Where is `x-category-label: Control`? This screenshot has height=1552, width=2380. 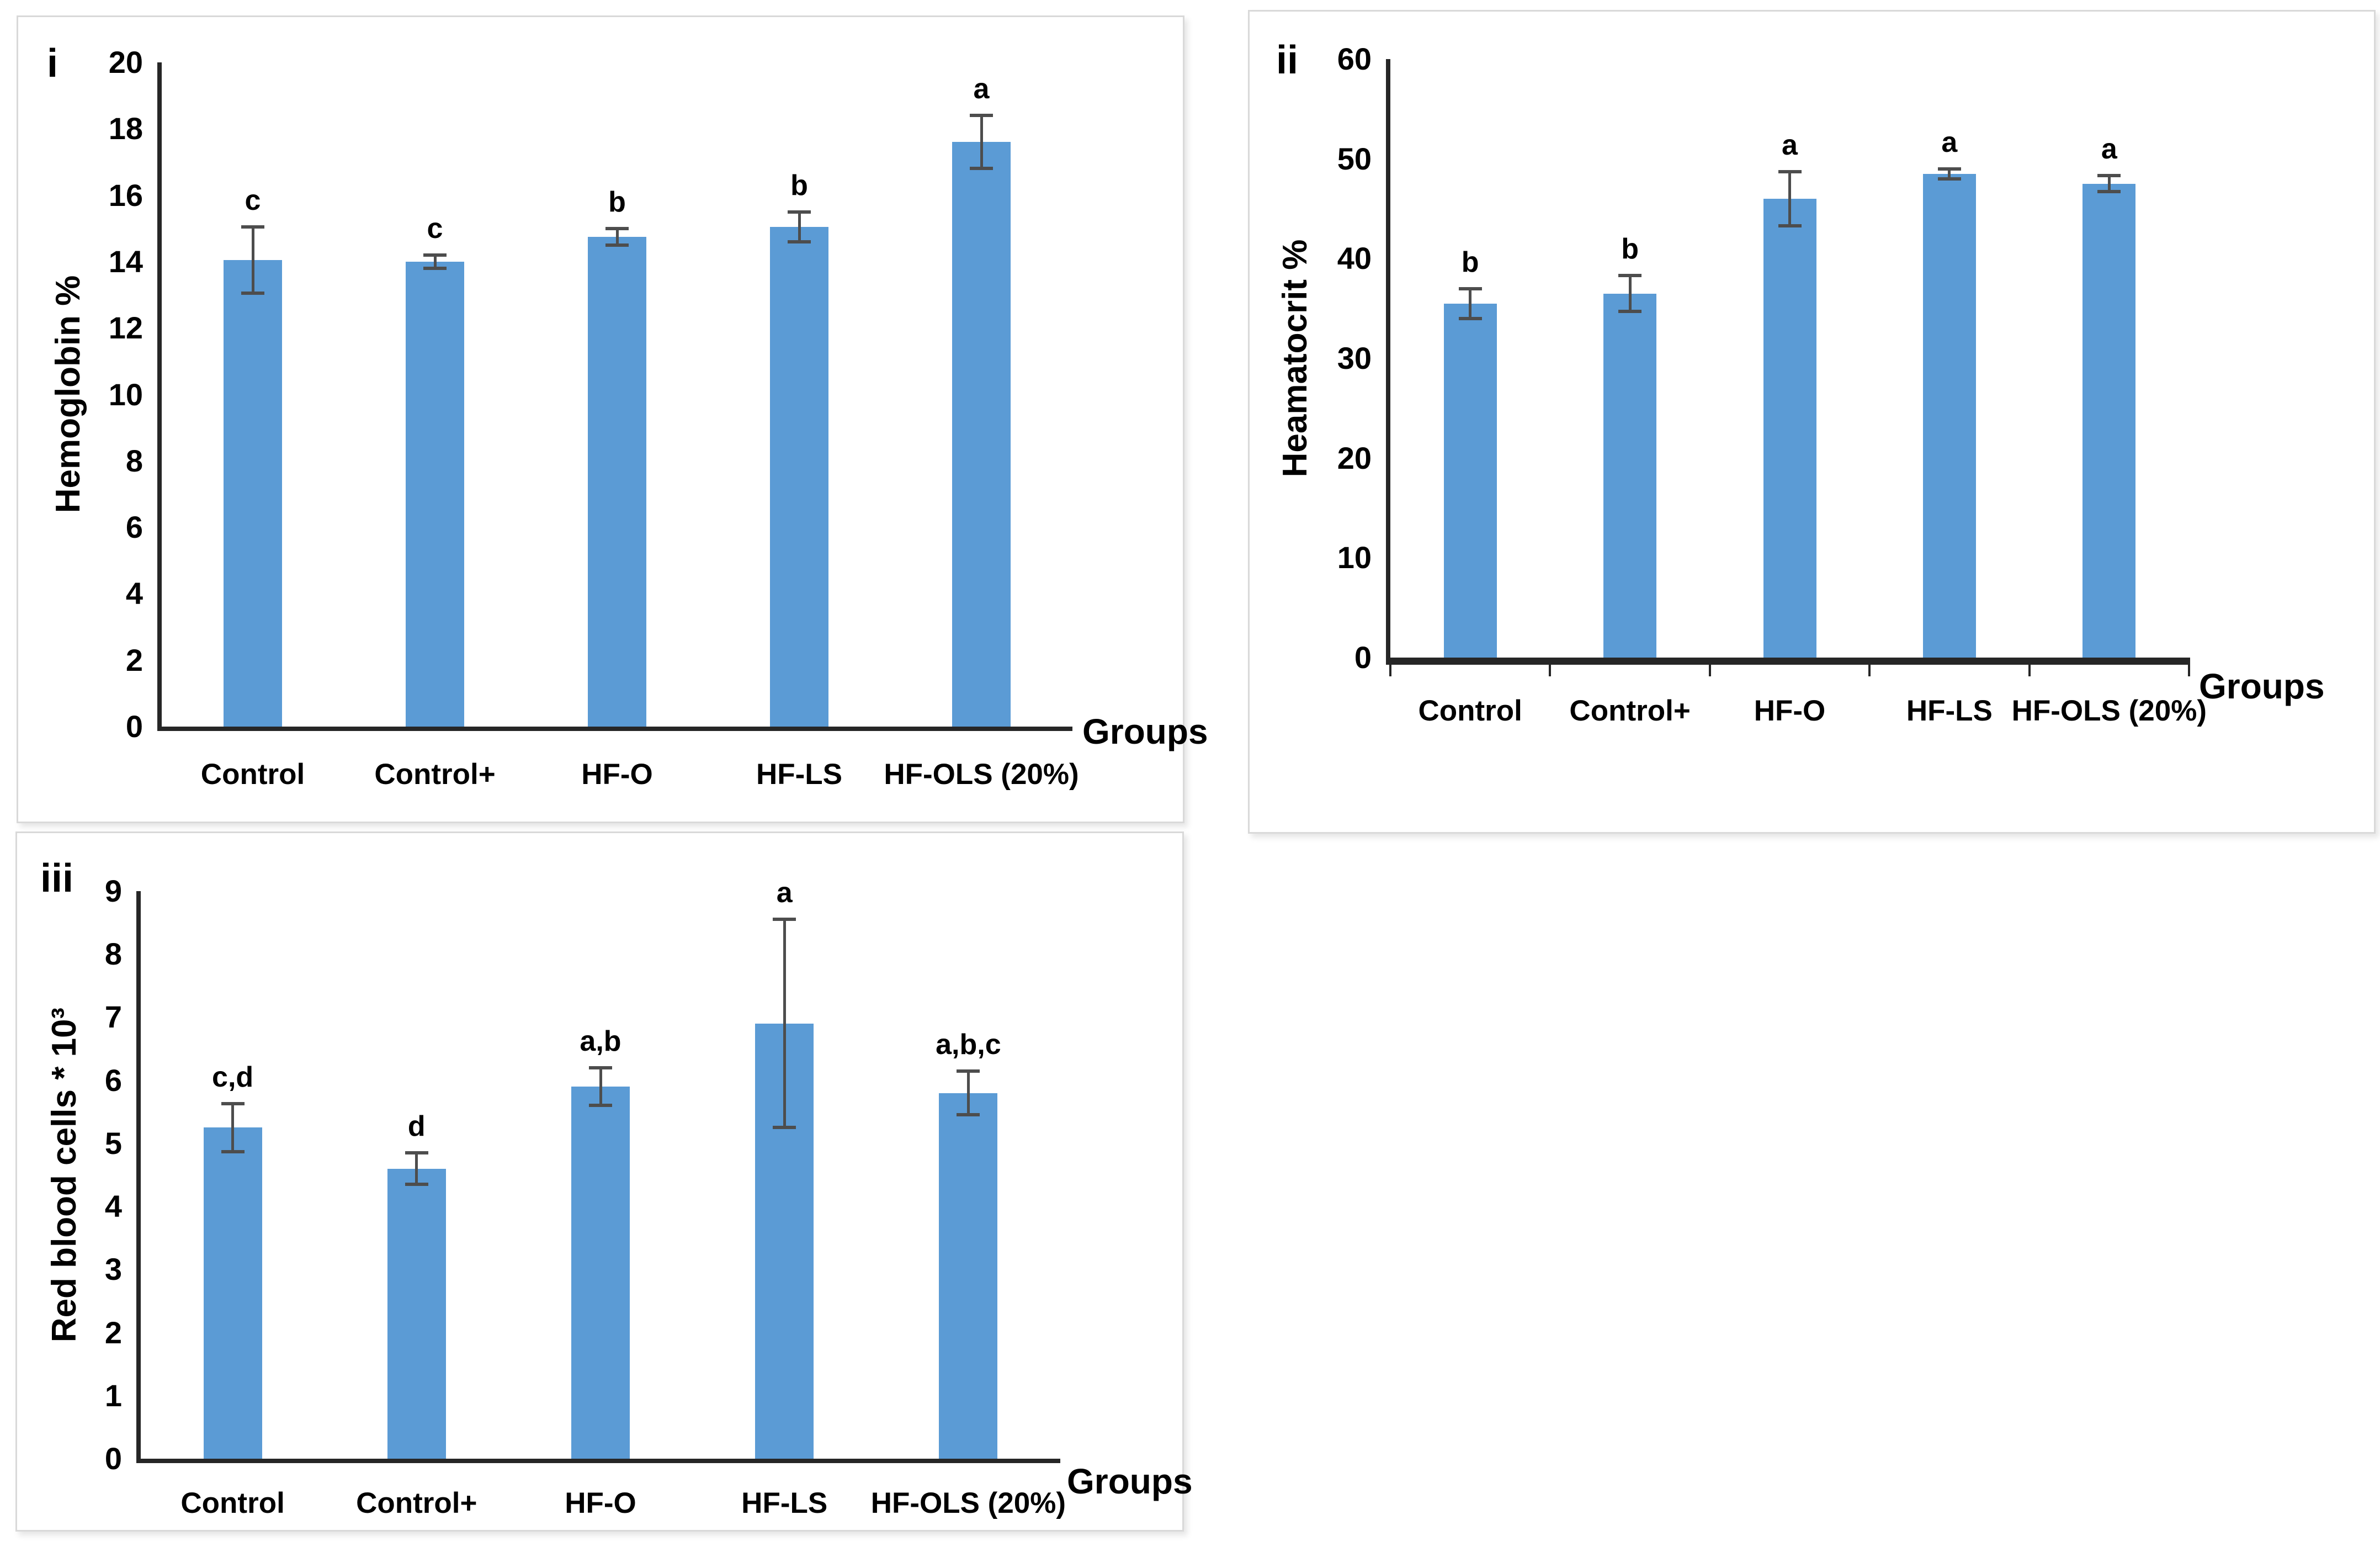
x-category-label: Control is located at coordinates (233, 1503).